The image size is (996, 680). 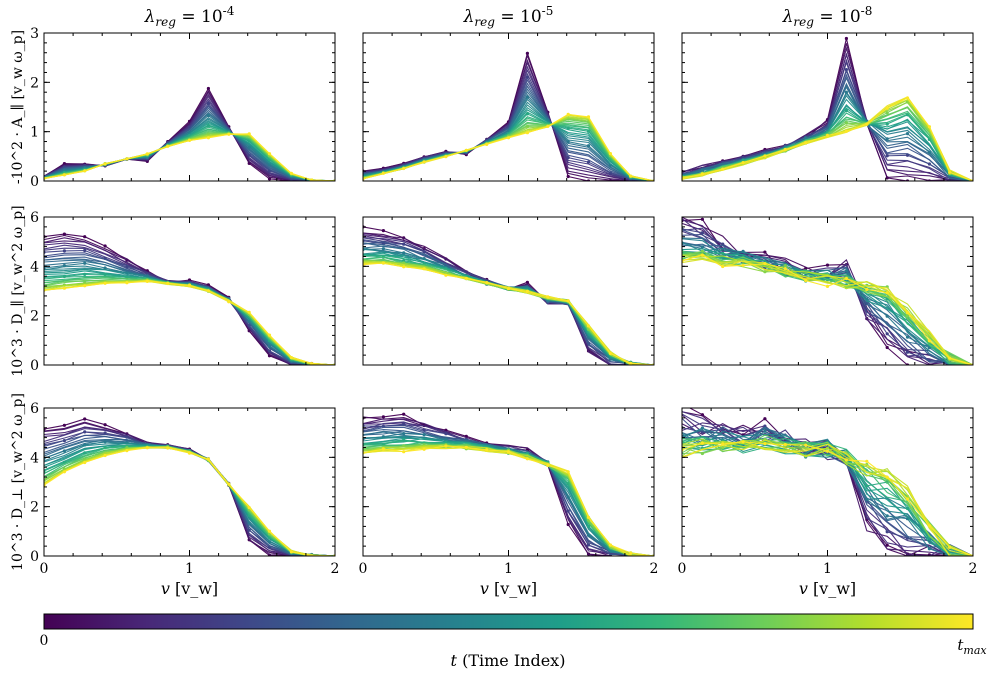 I want to click on y-tick-label: 6, so click(x=34, y=218).